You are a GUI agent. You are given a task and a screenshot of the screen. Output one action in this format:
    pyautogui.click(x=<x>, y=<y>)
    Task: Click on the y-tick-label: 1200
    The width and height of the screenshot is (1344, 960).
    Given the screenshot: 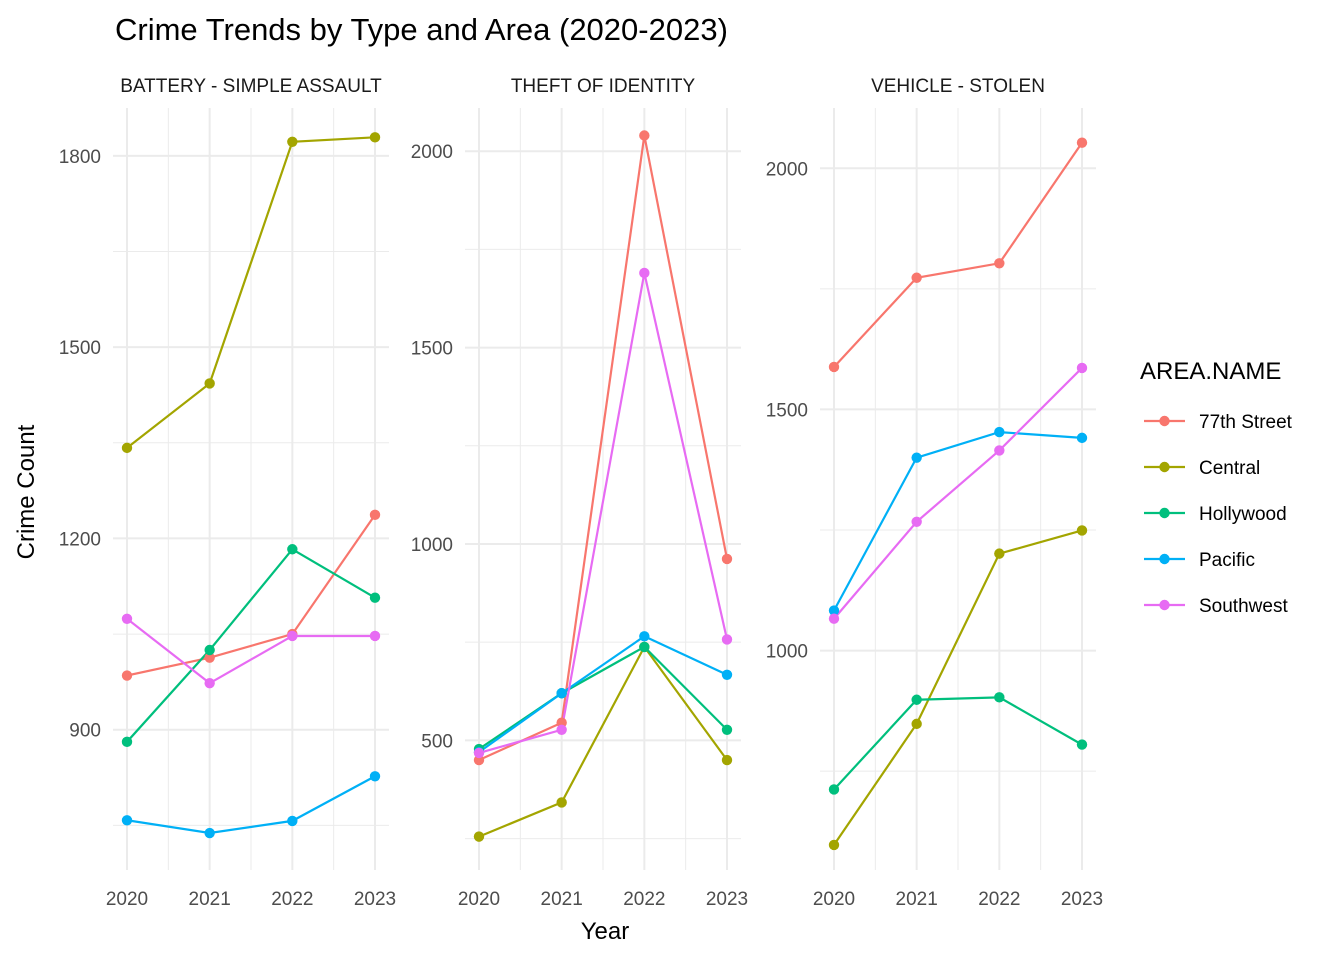 What is the action you would take?
    pyautogui.click(x=80, y=539)
    